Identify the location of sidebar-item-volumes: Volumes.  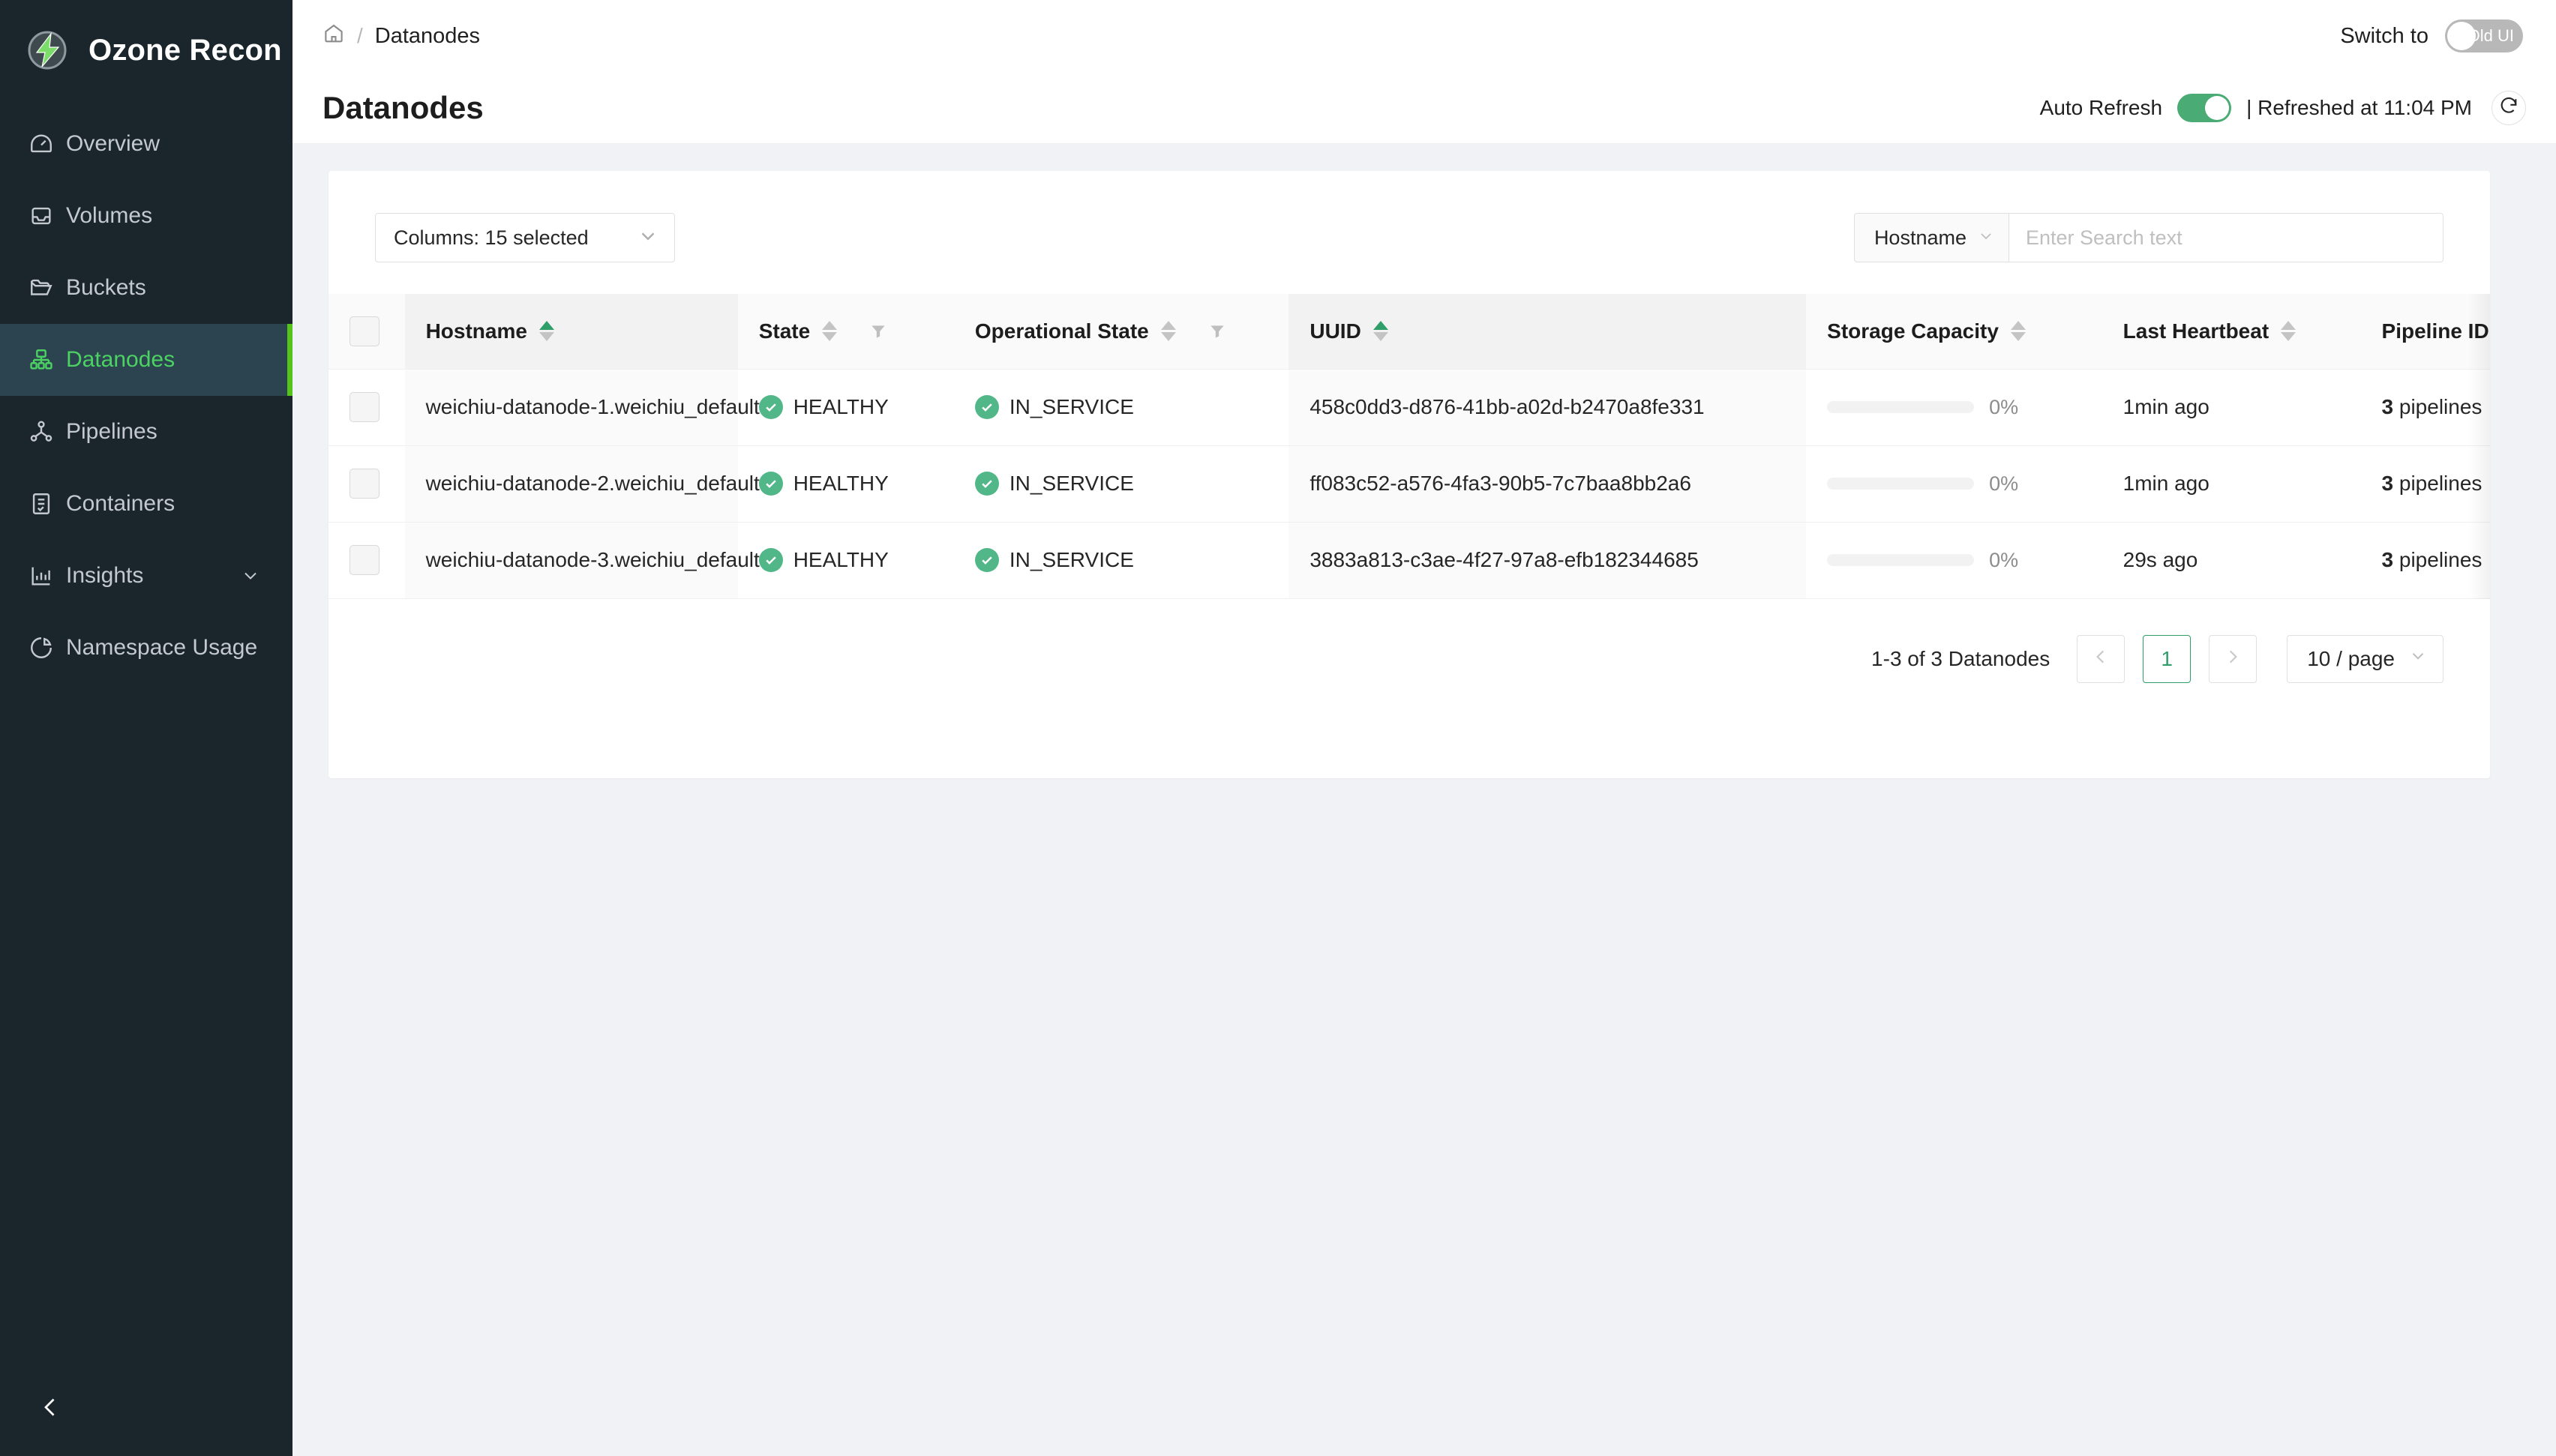
(146, 216).